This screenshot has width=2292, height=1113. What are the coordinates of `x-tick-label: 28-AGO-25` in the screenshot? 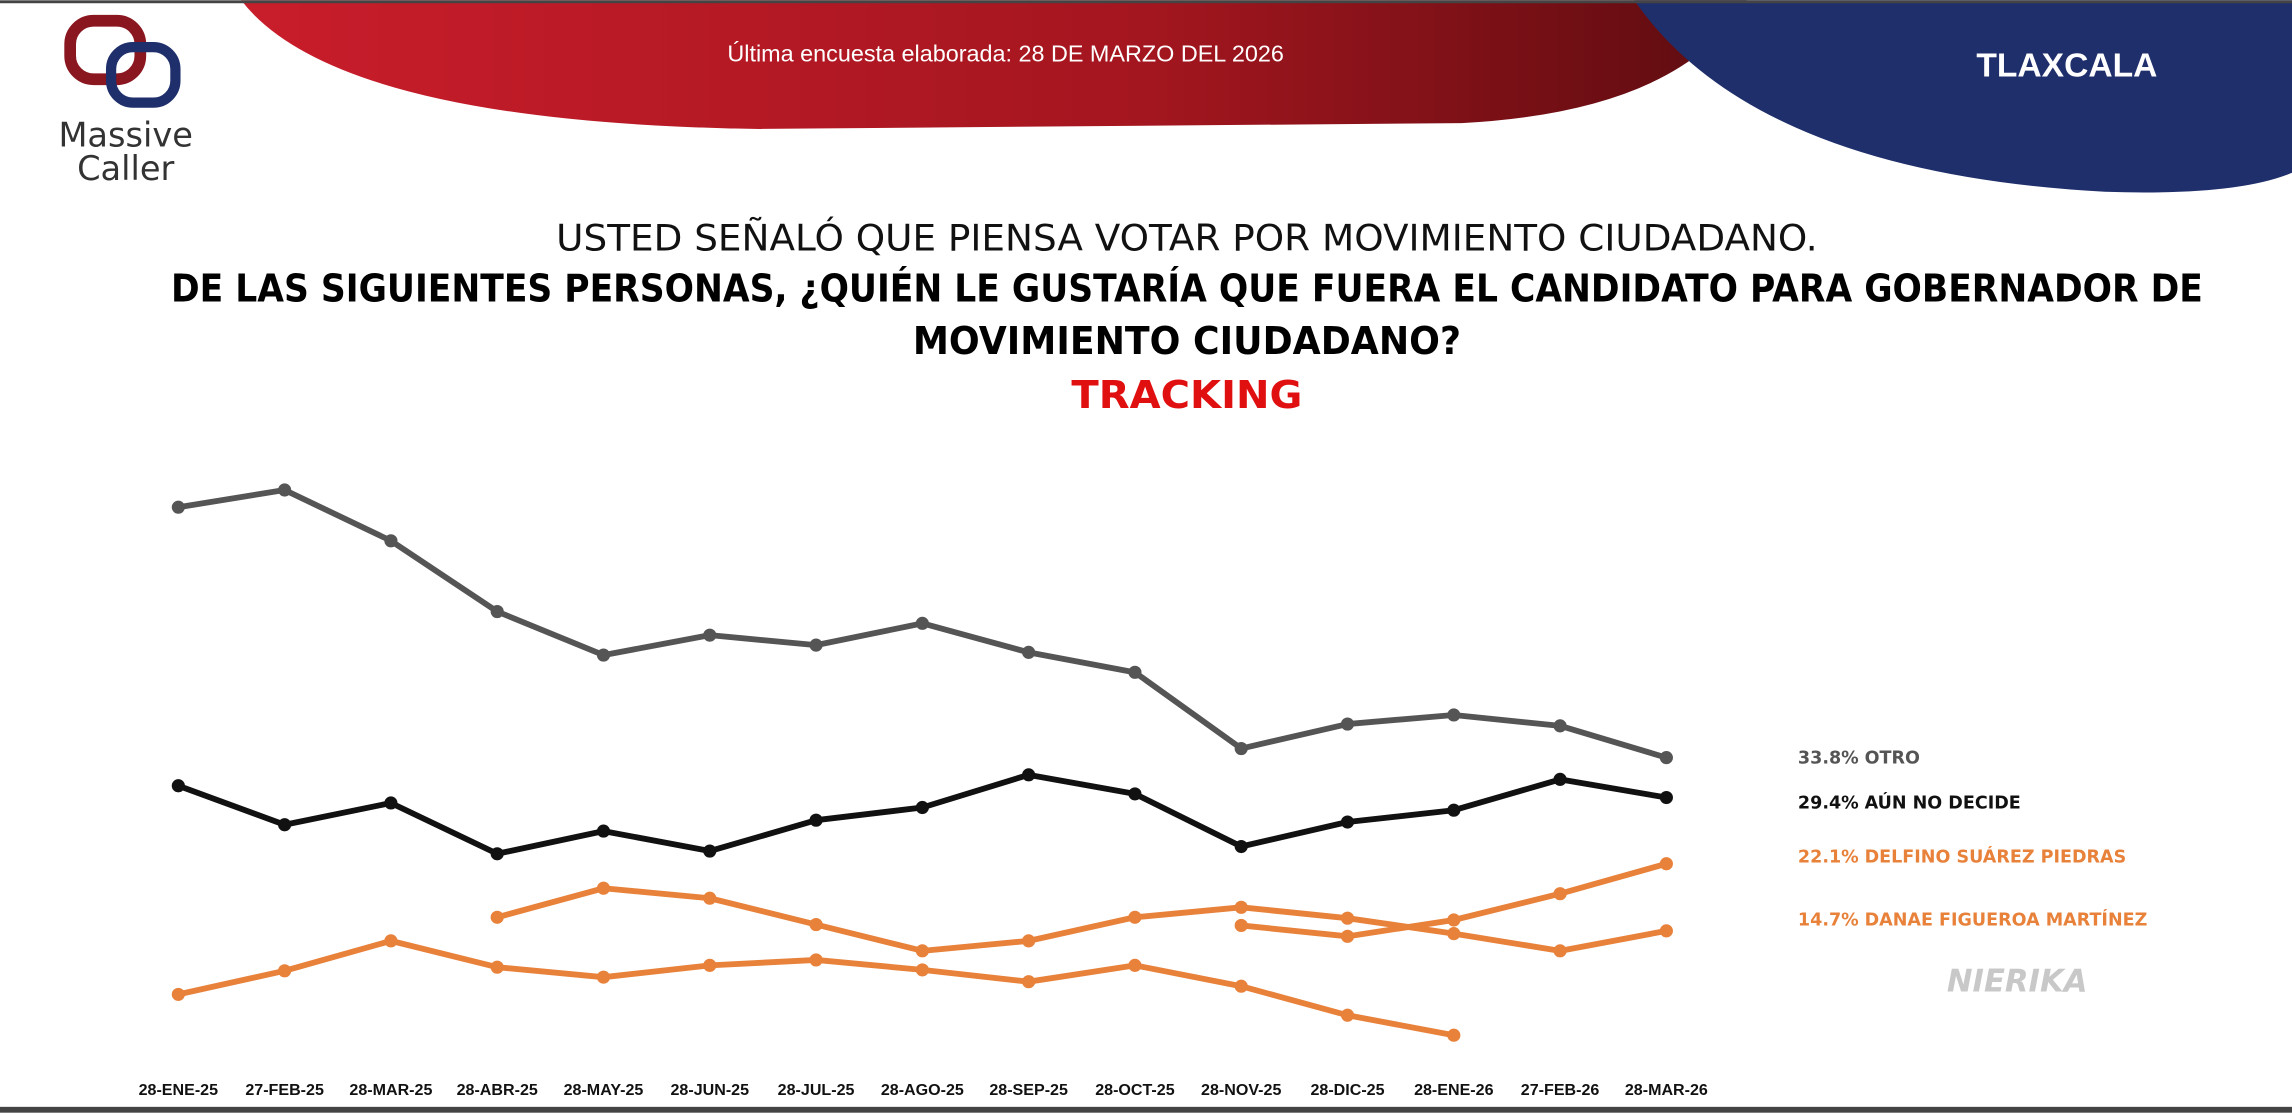 It's located at (922, 1090).